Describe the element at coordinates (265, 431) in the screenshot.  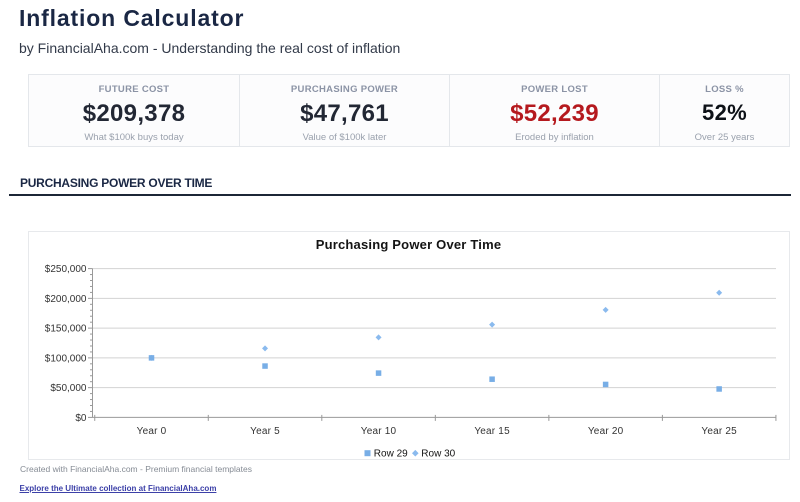
I see `svg-text: Year 5` at that location.